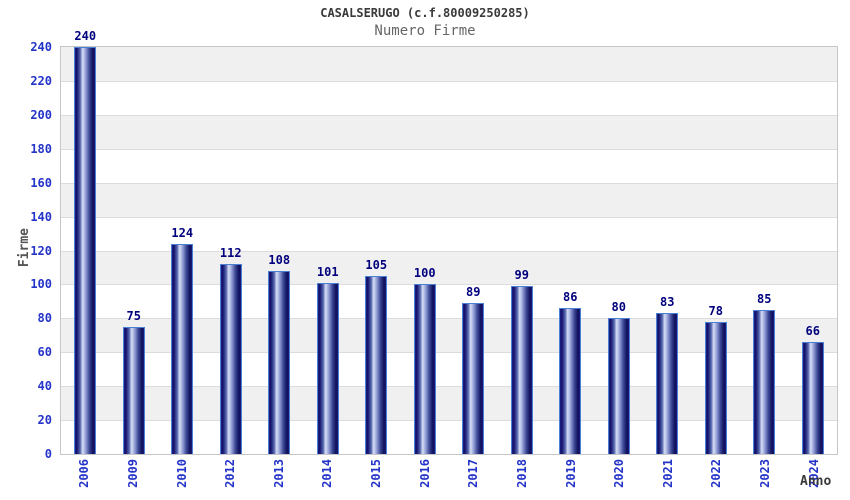 The image size is (850, 500). I want to click on x-tick-label: 2023, so click(765, 473).